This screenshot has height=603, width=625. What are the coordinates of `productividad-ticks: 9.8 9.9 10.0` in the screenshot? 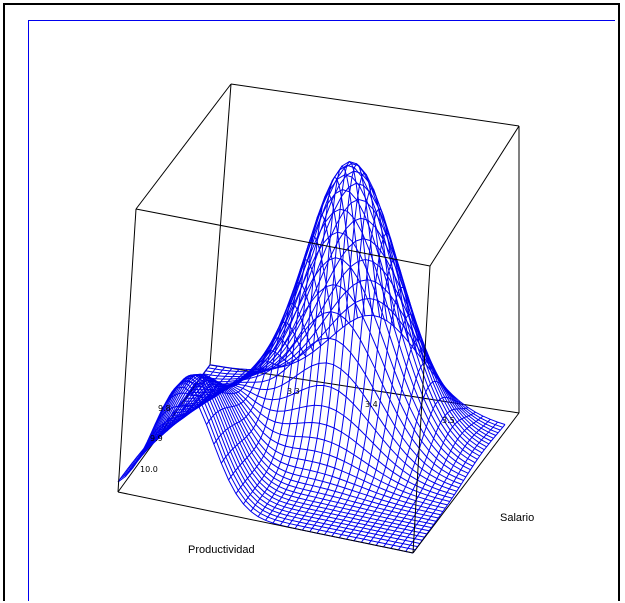 It's located at (155, 439).